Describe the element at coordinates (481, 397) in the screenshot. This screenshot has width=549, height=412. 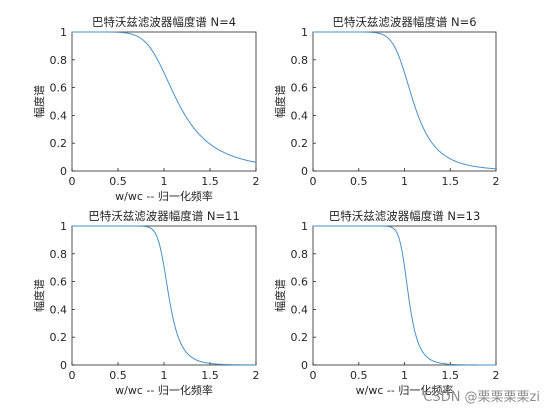
I see `watermark: CSDN @栗栗栗栗zi` at that location.